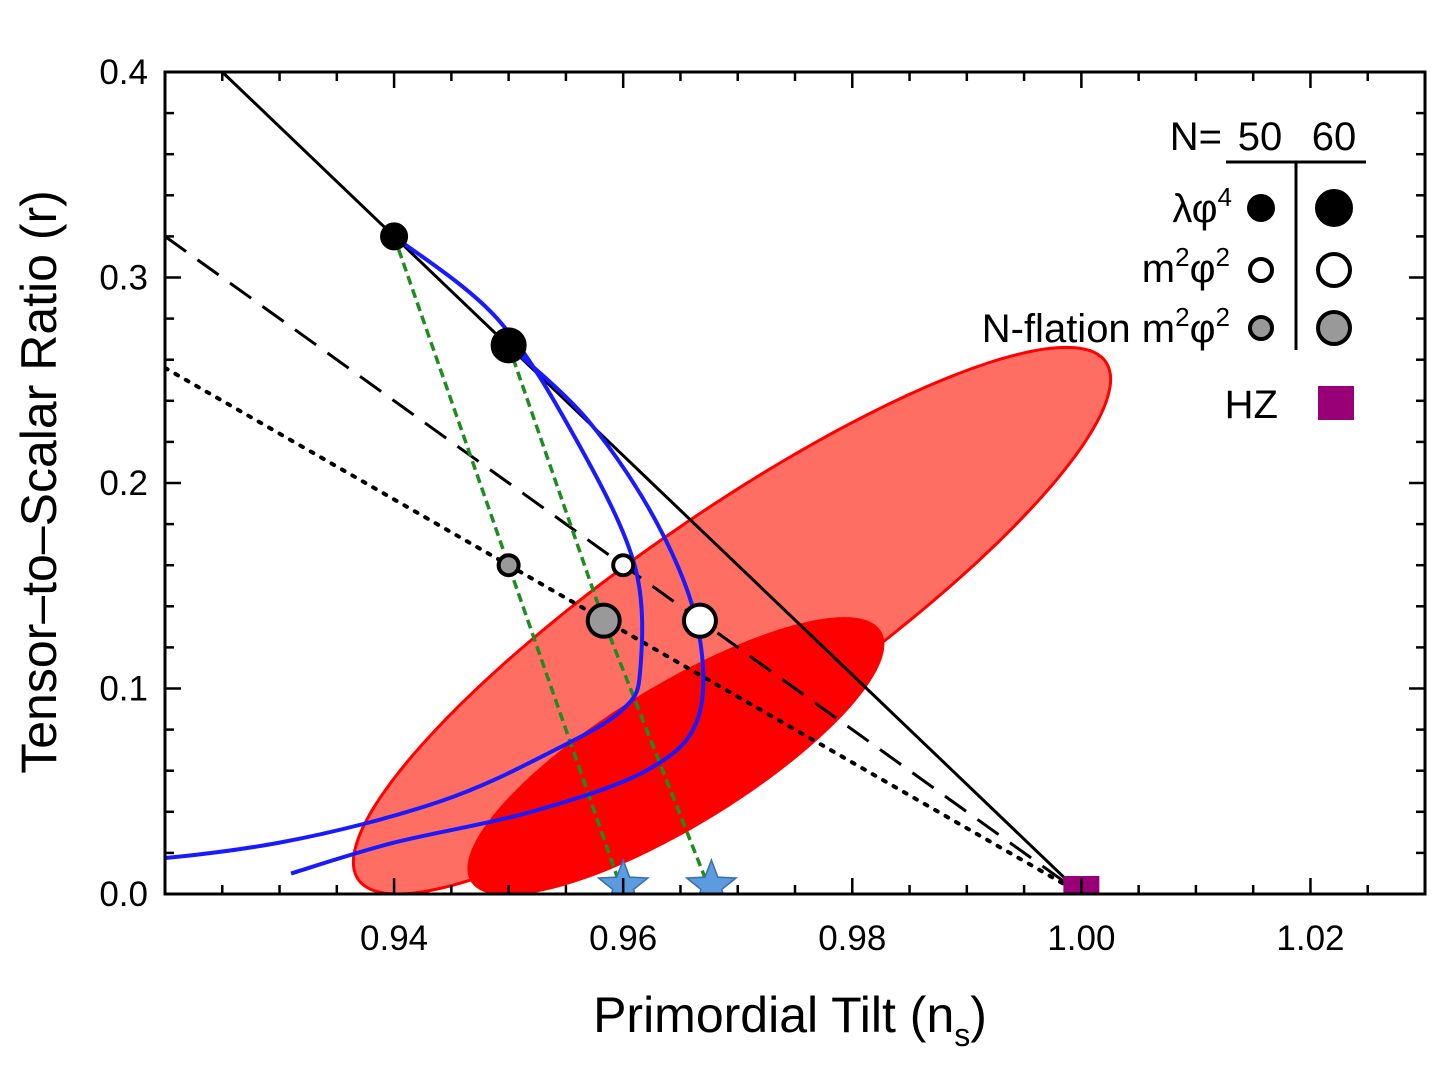 The image size is (1440, 1080). What do you see at coordinates (123, 894) in the screenshot?
I see `y-tick-label: 0.0` at bounding box center [123, 894].